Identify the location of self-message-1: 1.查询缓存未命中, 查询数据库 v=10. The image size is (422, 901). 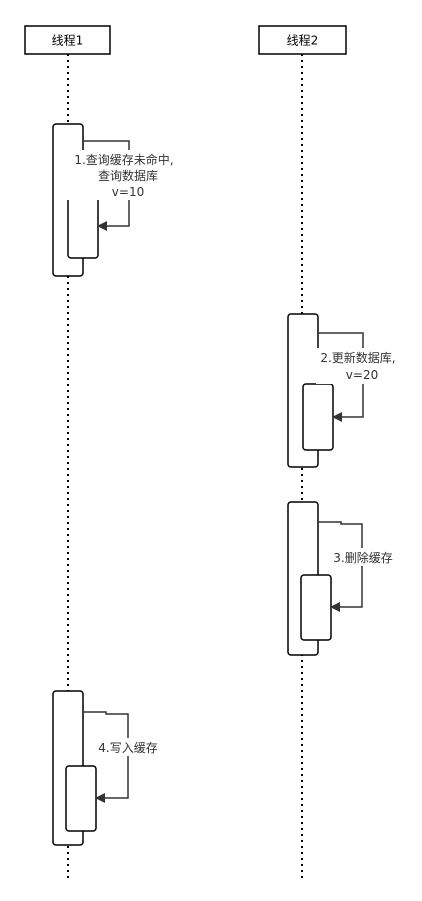
(119, 200).